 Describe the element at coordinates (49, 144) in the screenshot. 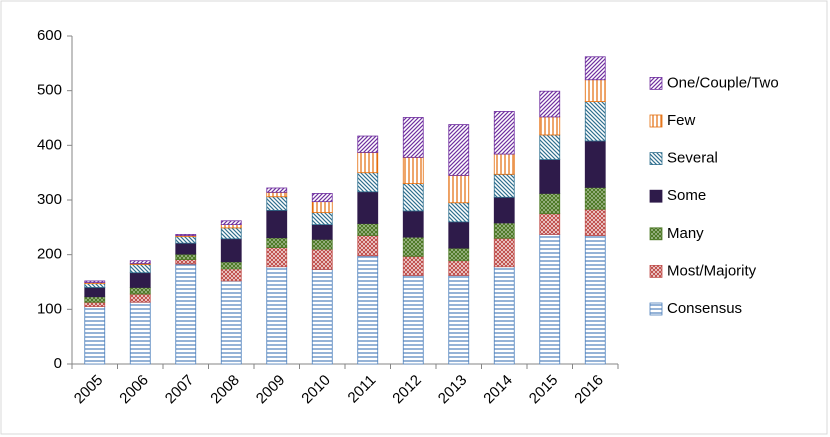

I see `y-tick-label: 400` at that location.